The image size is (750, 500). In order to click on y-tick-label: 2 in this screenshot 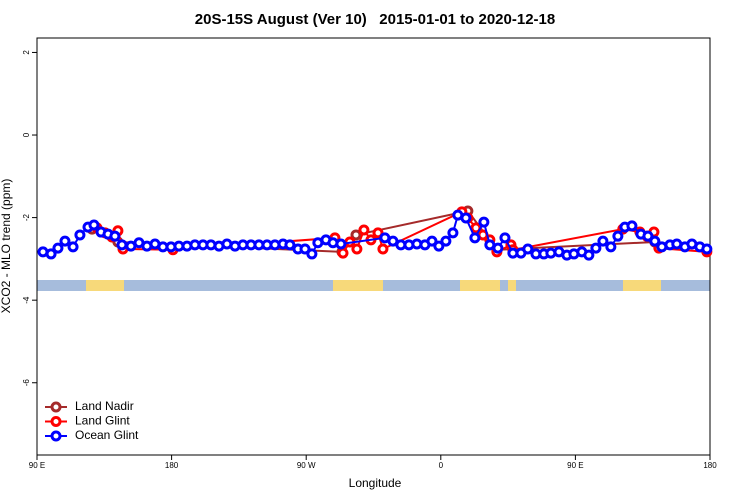, I will do `click(26, 52)`.